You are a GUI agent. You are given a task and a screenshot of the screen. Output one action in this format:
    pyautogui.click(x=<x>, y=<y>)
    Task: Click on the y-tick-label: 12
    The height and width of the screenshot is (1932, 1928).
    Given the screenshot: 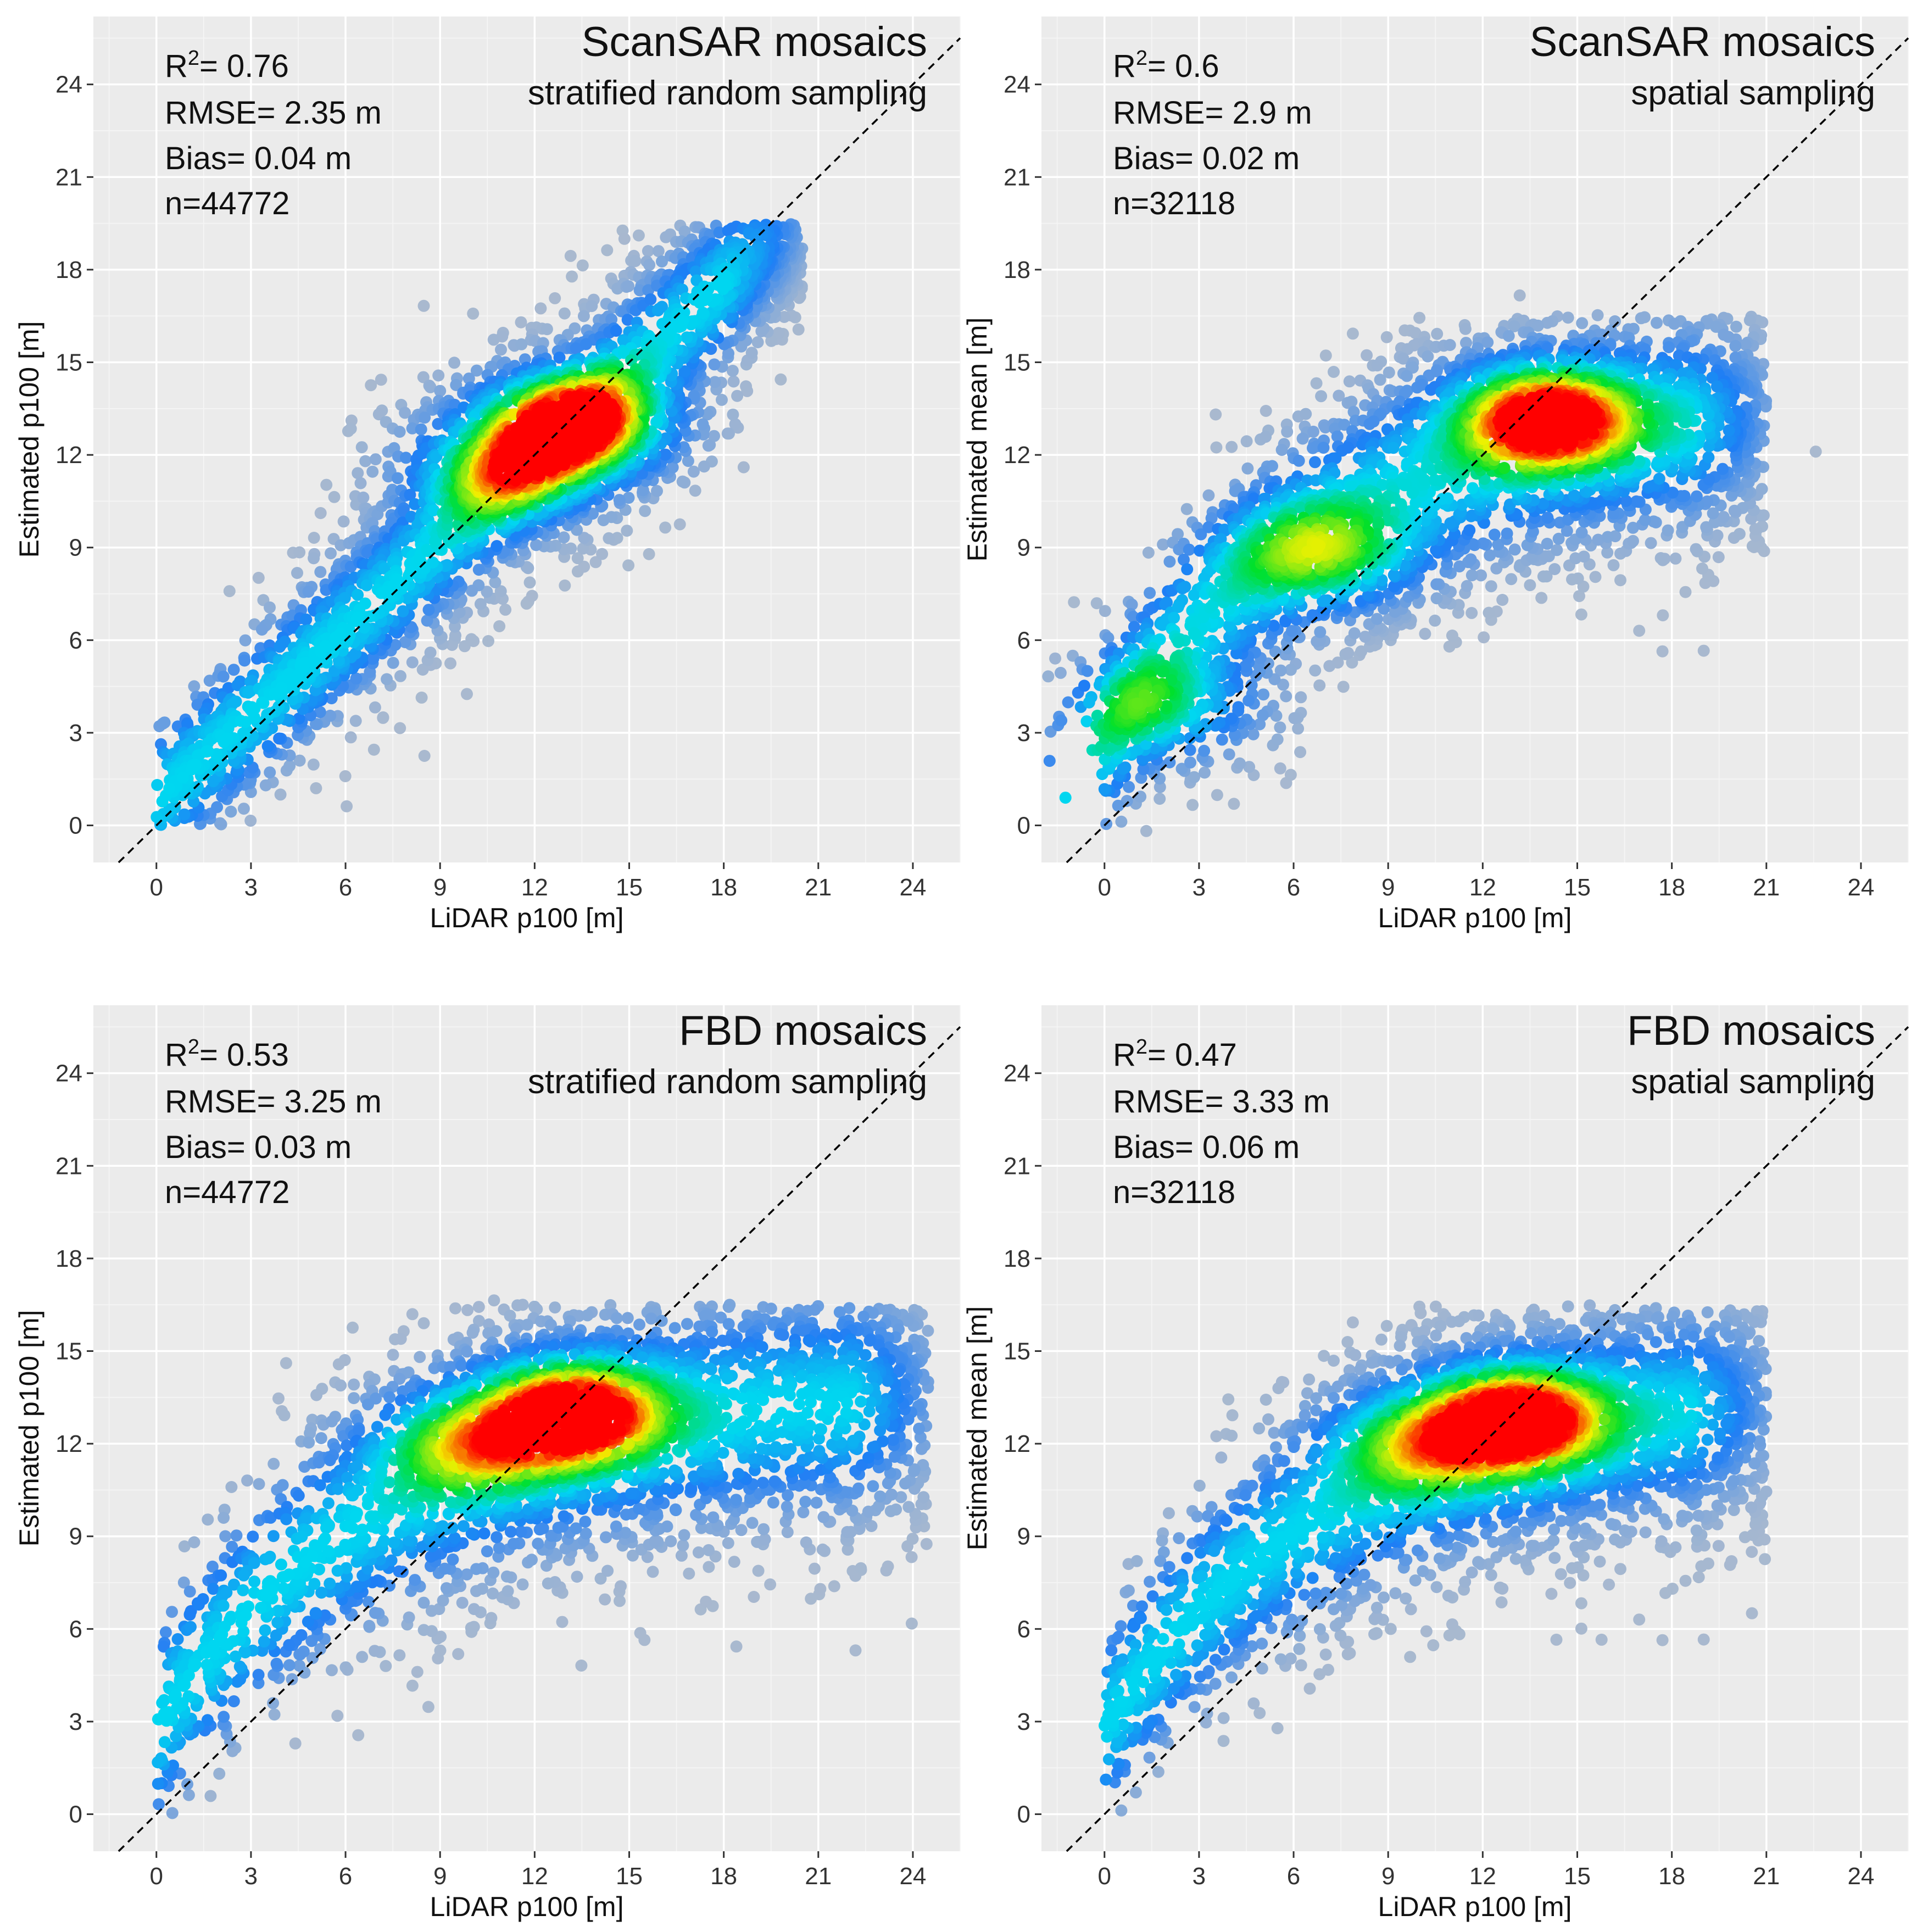 What is the action you would take?
    pyautogui.click(x=68, y=456)
    